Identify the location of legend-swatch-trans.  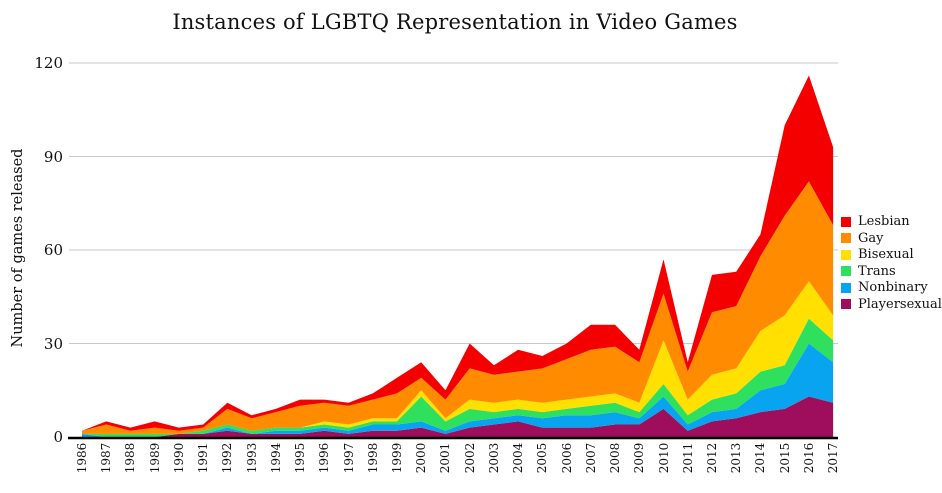
(846, 271).